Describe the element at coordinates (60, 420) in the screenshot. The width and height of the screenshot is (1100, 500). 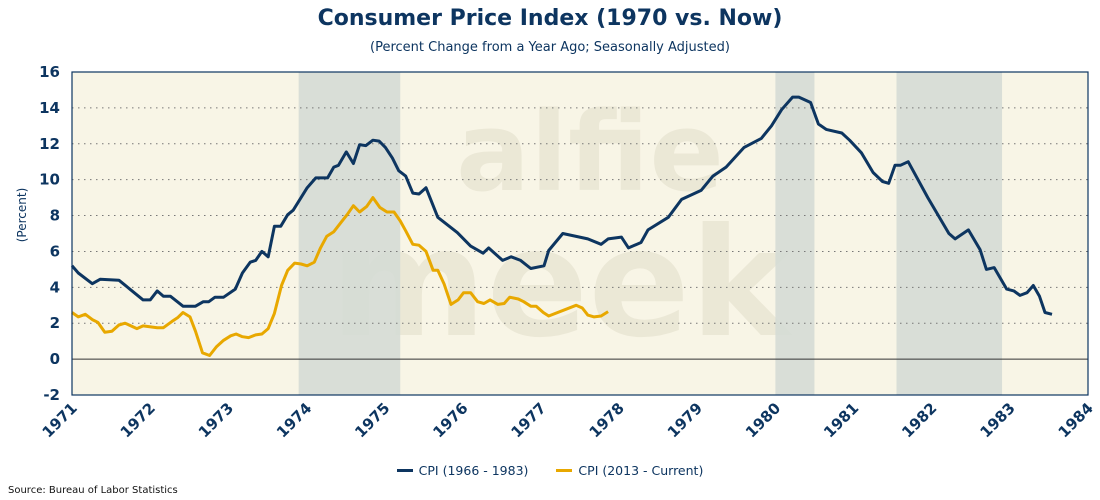
I see `x-tick-label: 1971` at that location.